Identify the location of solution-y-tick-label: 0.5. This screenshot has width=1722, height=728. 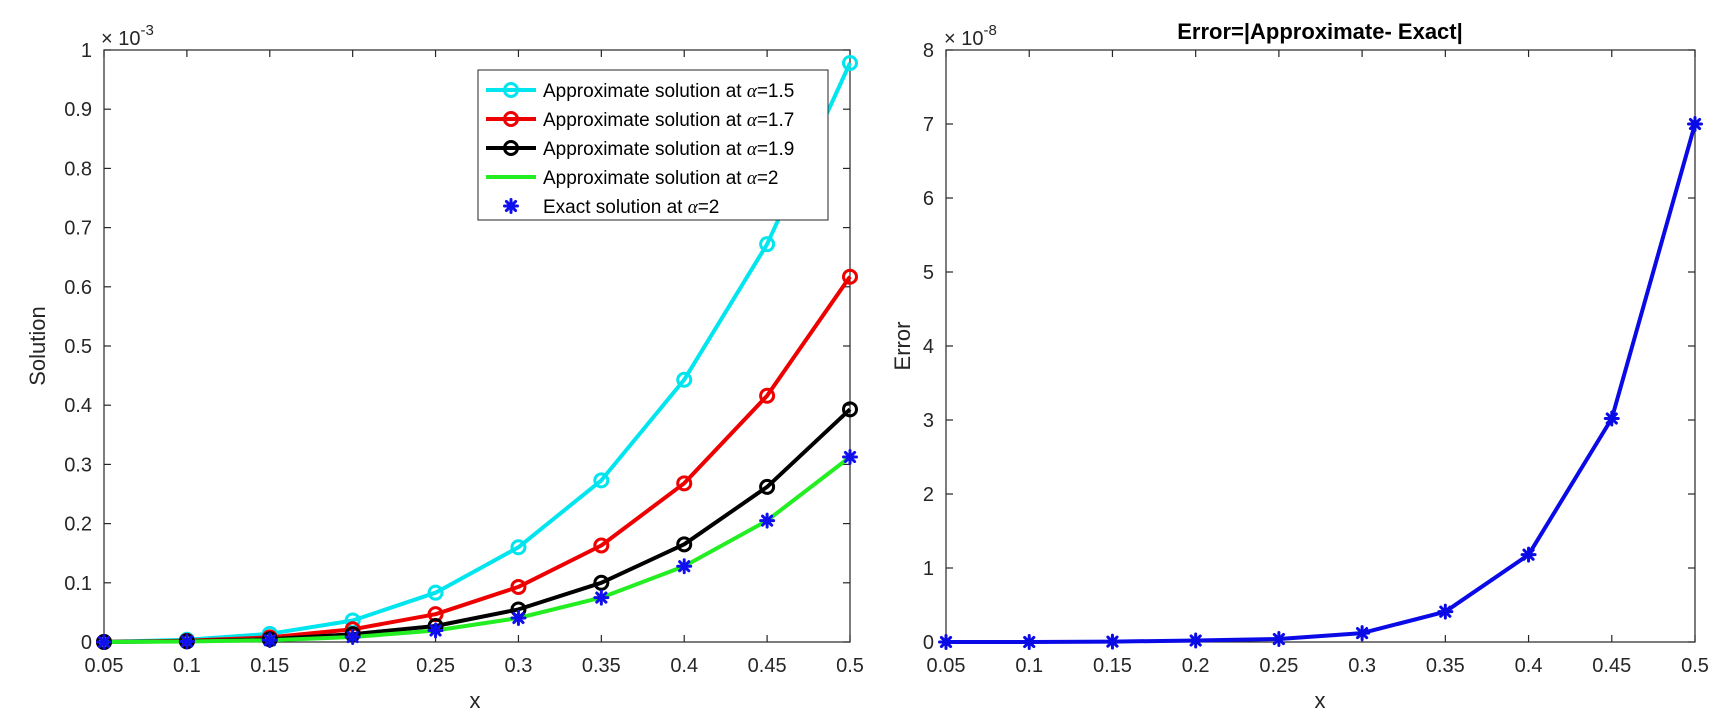
(78, 347).